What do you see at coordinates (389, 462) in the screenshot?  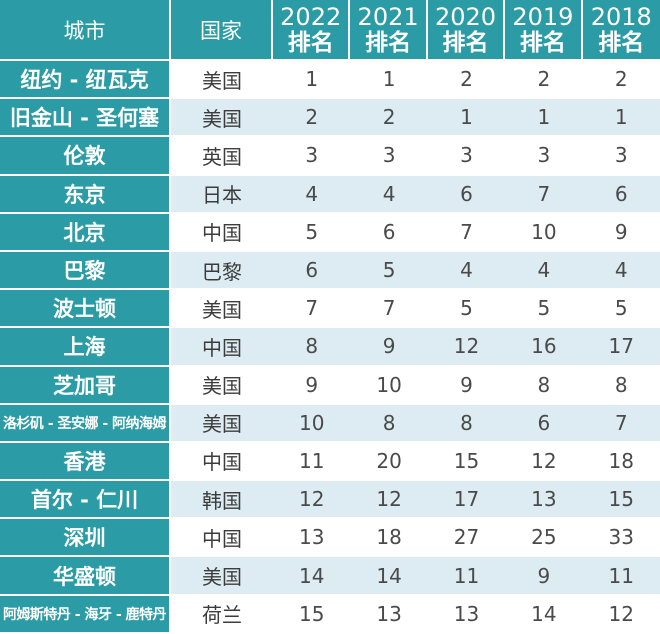 I see `rank-cell: 20` at bounding box center [389, 462].